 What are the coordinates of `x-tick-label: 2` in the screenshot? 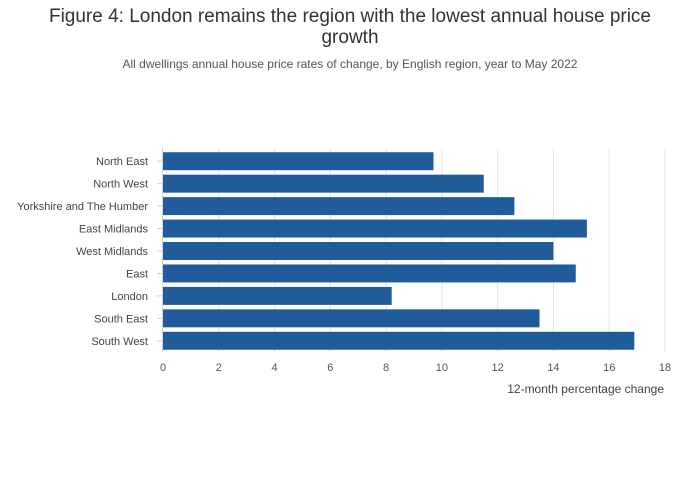 It's located at (219, 368).